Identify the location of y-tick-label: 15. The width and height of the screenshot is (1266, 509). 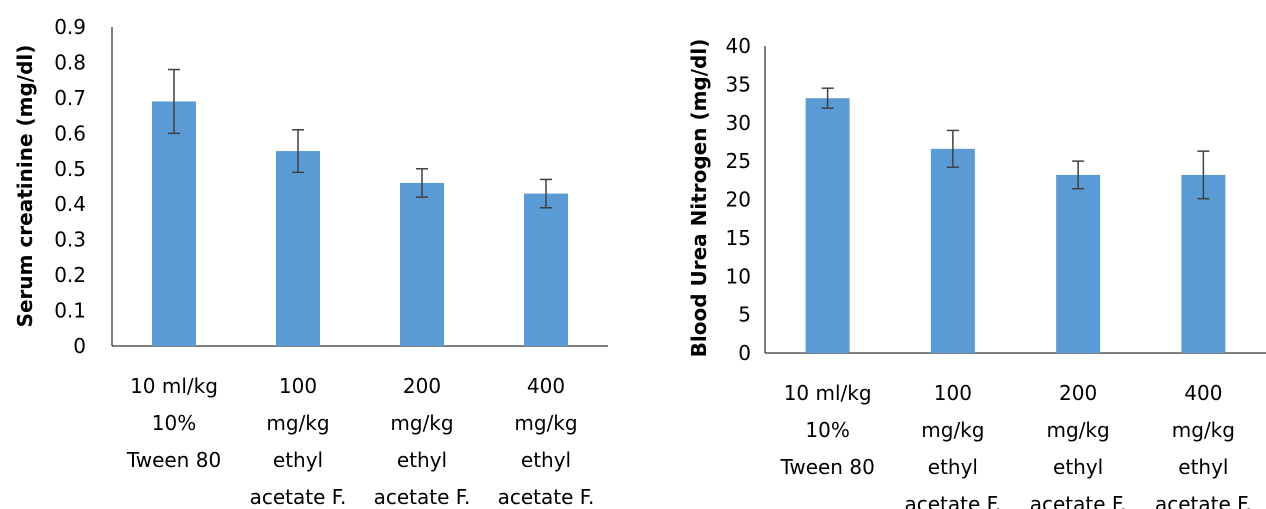
(738, 238).